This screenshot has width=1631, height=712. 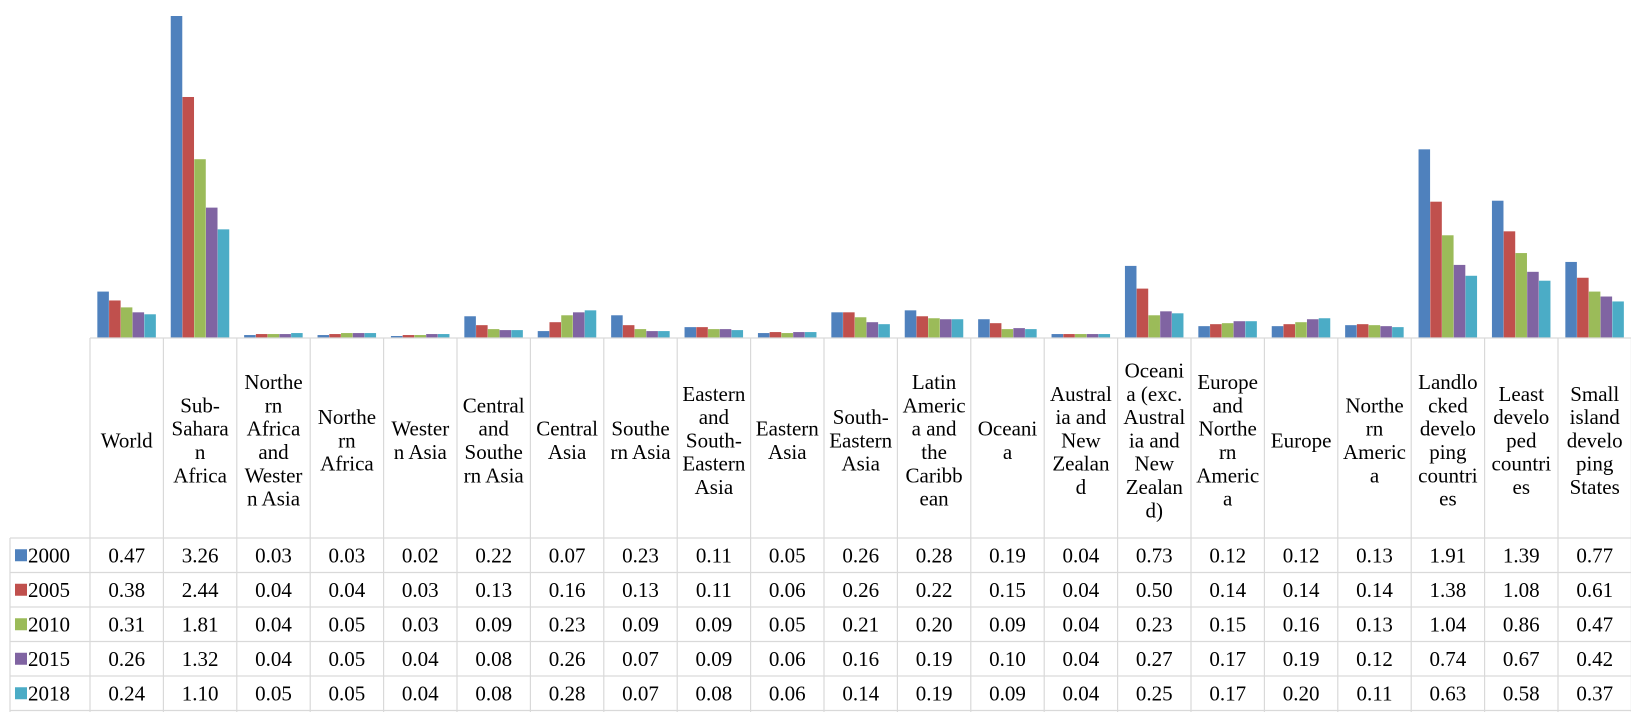 I want to click on category-label-3-line-1: rn, so click(x=347, y=440).